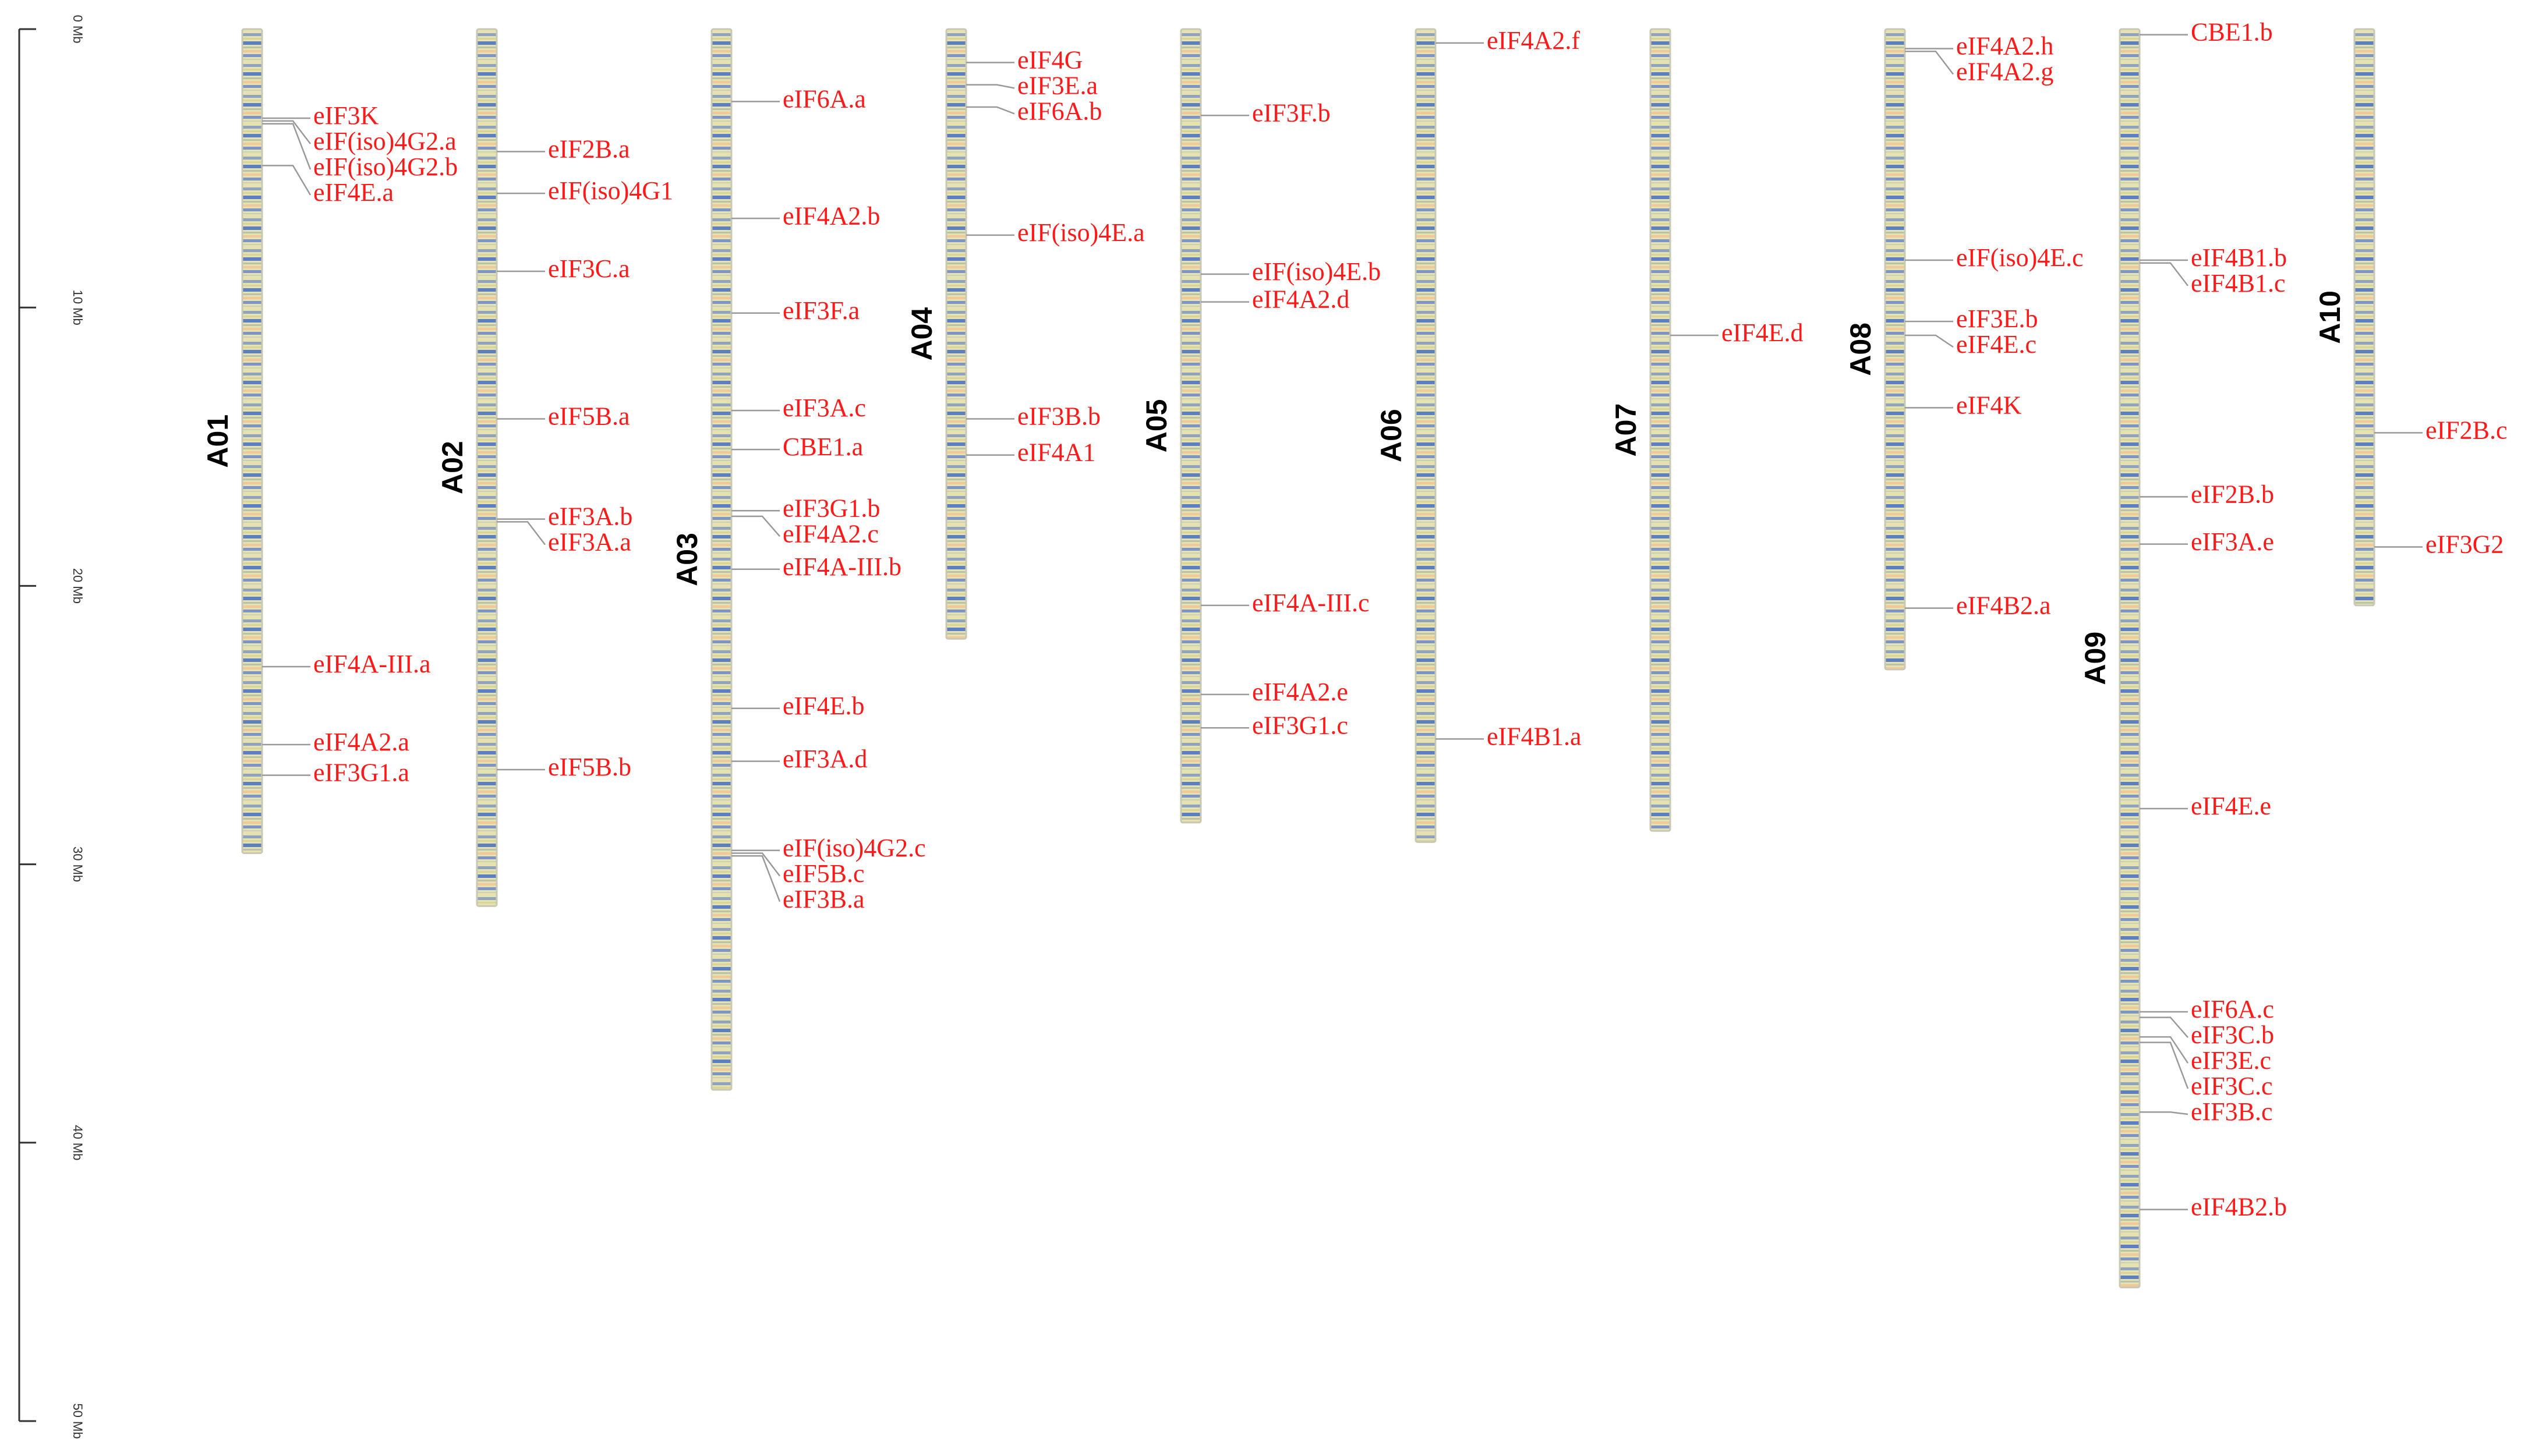 The image size is (2521, 1456). Describe the element at coordinates (361, 742) in the screenshot. I see `gene-label: eIF4A2.a` at that location.